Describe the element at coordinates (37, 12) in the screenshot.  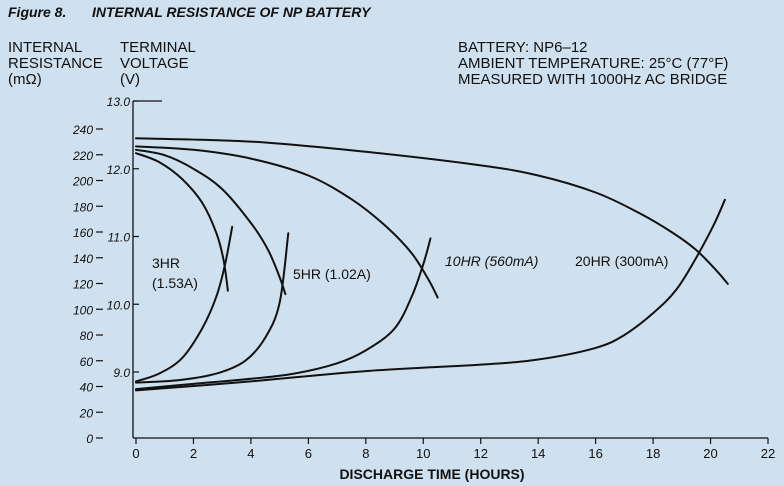
I see `figure-label: Figure 8.` at that location.